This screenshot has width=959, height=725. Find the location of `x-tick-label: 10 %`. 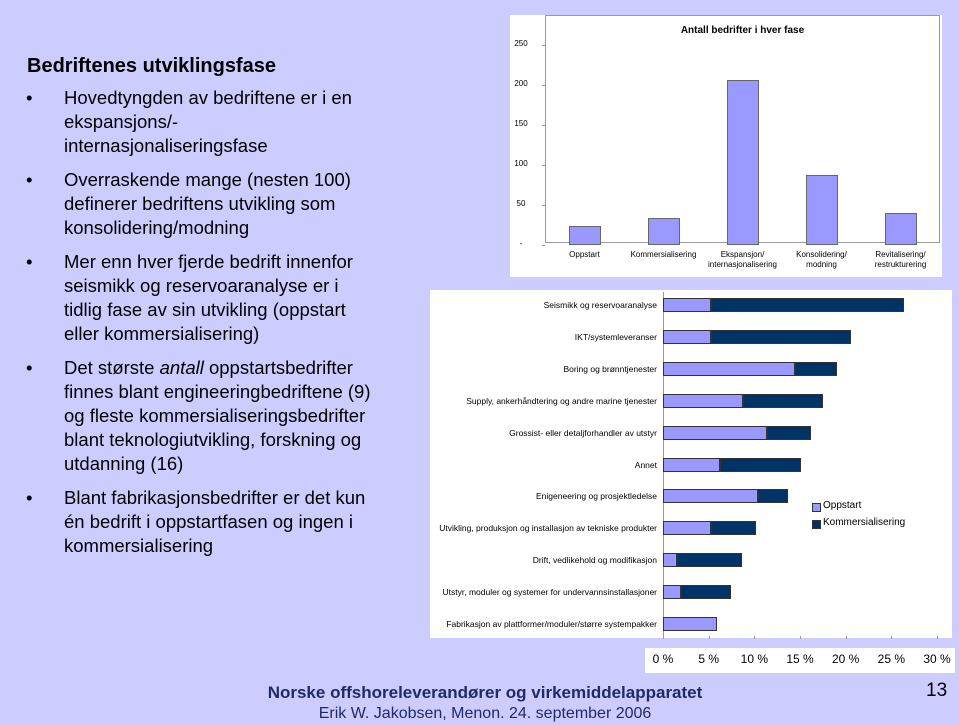

x-tick-label: 10 % is located at coordinates (754, 659).